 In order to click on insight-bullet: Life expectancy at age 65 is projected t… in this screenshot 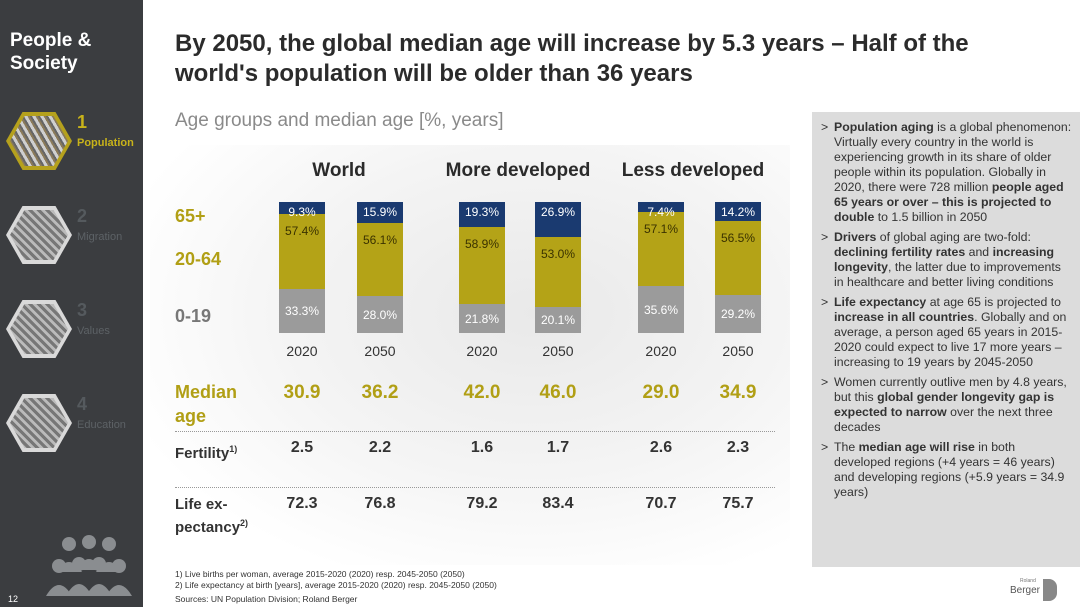, I will do `click(946, 332)`.